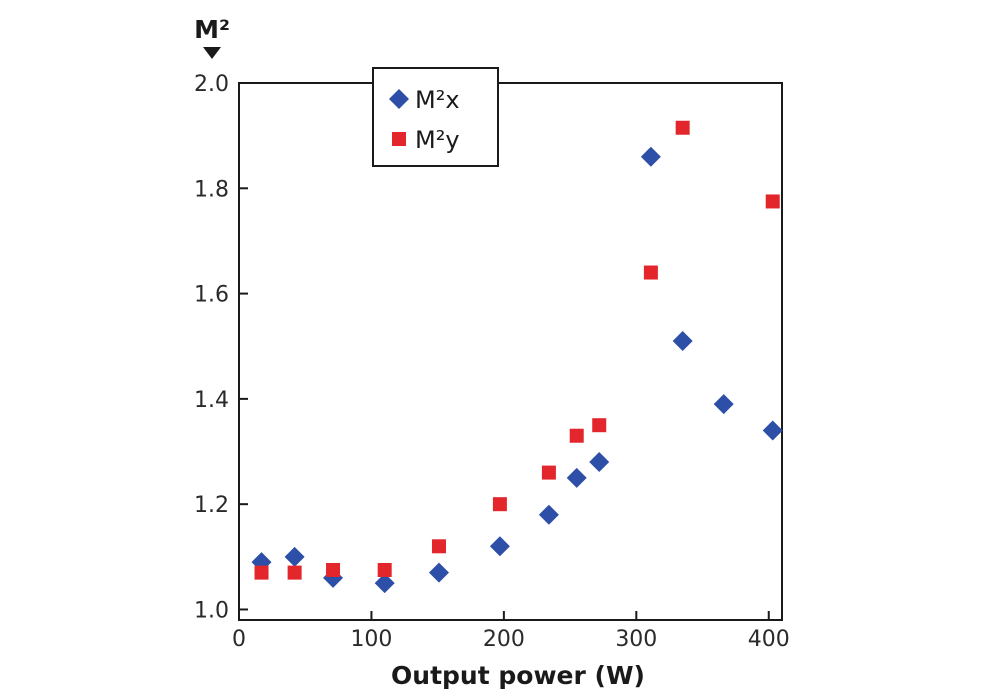 This screenshot has height=700, width=1000. Describe the element at coordinates (211, 400) in the screenshot. I see `y-tick-label: 1.4` at that location.